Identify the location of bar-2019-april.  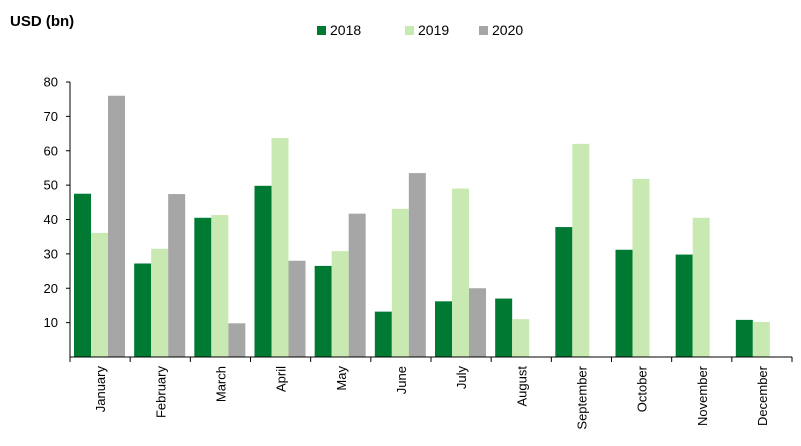
(280, 247).